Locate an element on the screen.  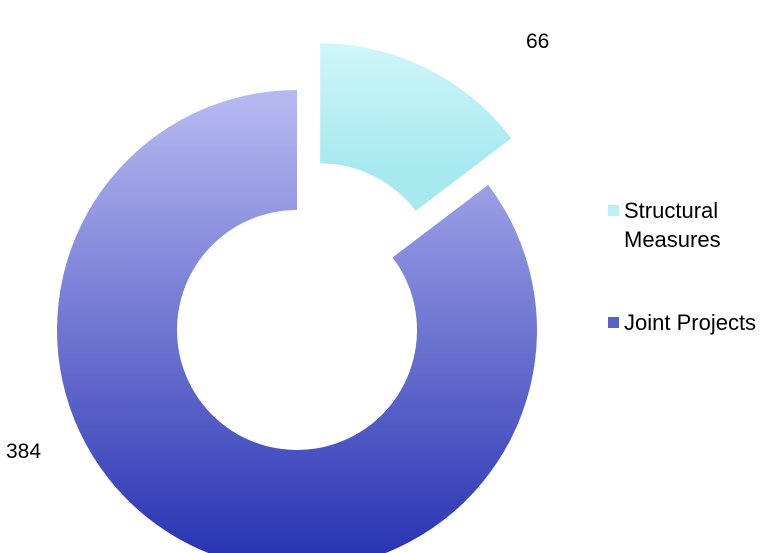
slice-structural-measures is located at coordinates (416, 127).